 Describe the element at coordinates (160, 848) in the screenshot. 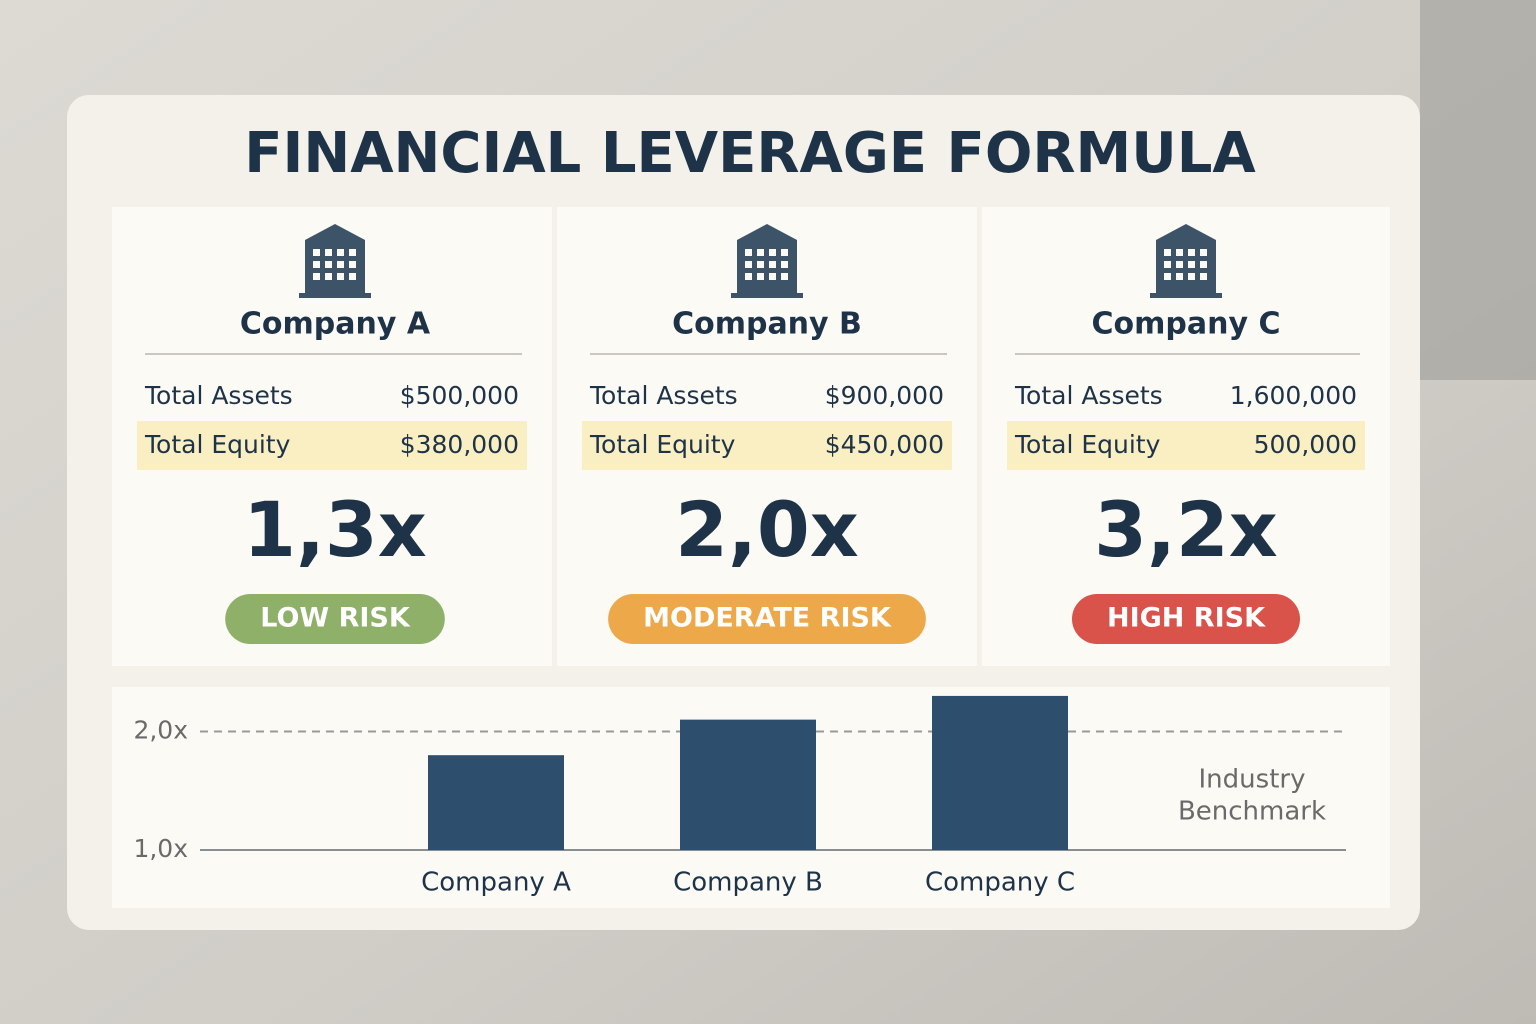

I see `y-tick-label: 1,0x` at that location.